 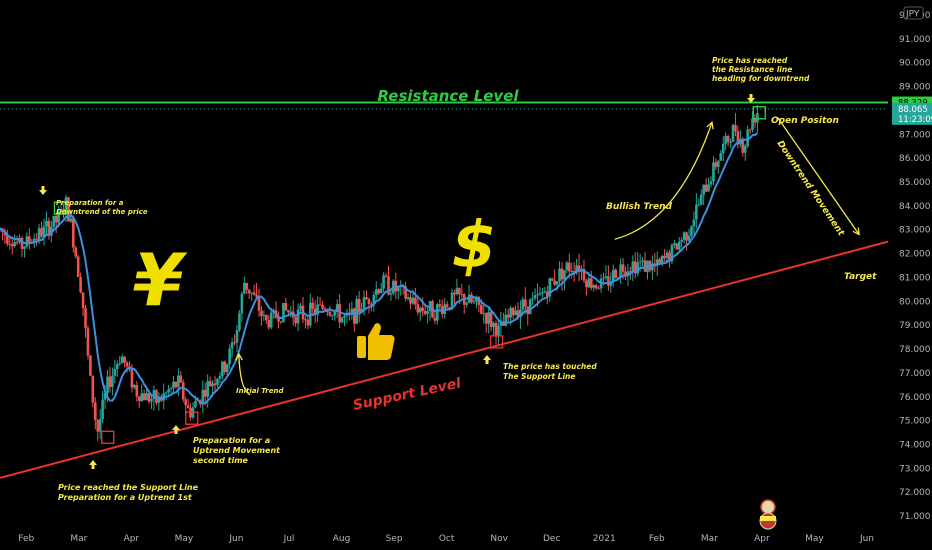 I want to click on signal-marker-green, so click(x=60, y=208).